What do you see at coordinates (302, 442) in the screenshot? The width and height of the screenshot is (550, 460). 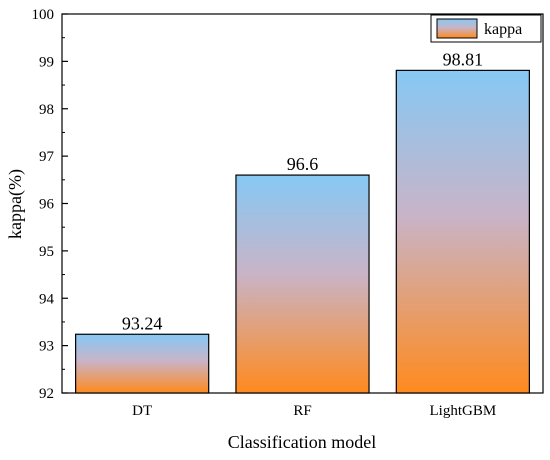 I see `x-axis-title: Classification model` at bounding box center [302, 442].